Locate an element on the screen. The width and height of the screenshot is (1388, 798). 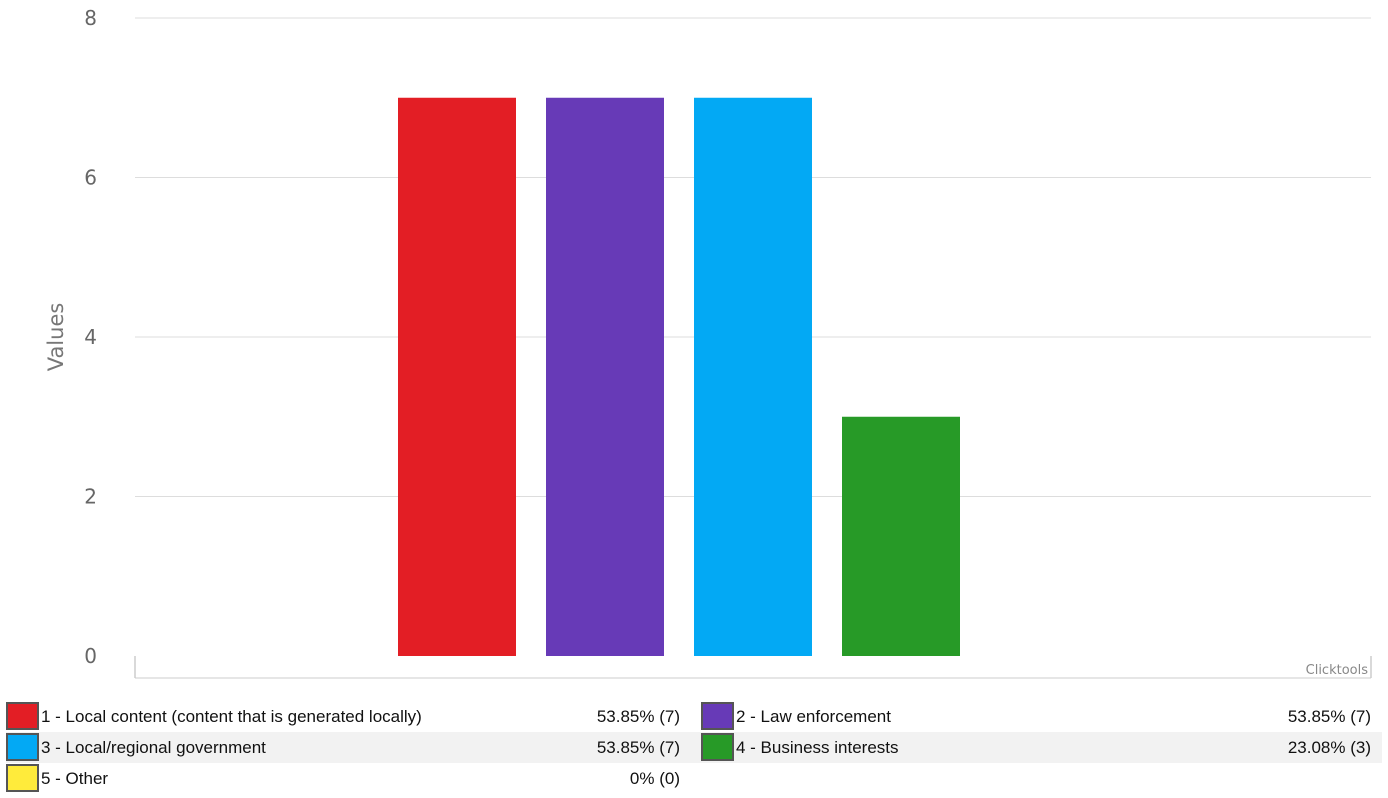
legend-value: 0% (0) is located at coordinates (654, 778).